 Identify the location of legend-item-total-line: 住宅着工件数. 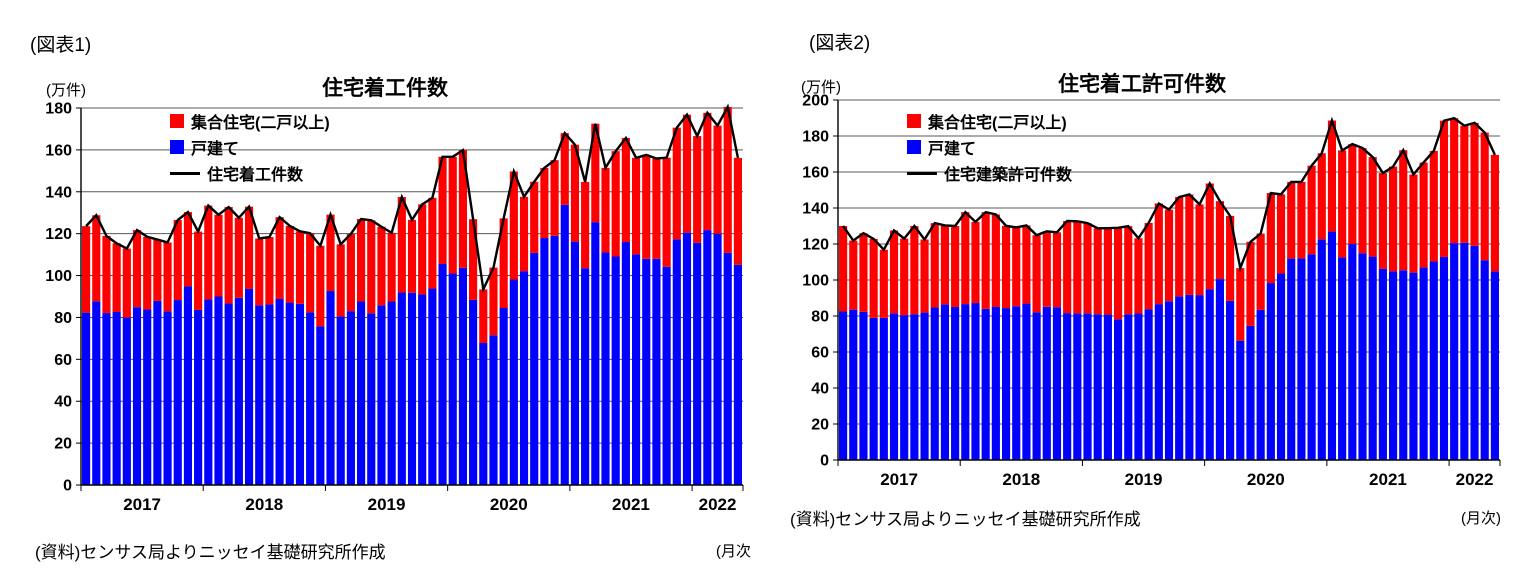
(250, 173).